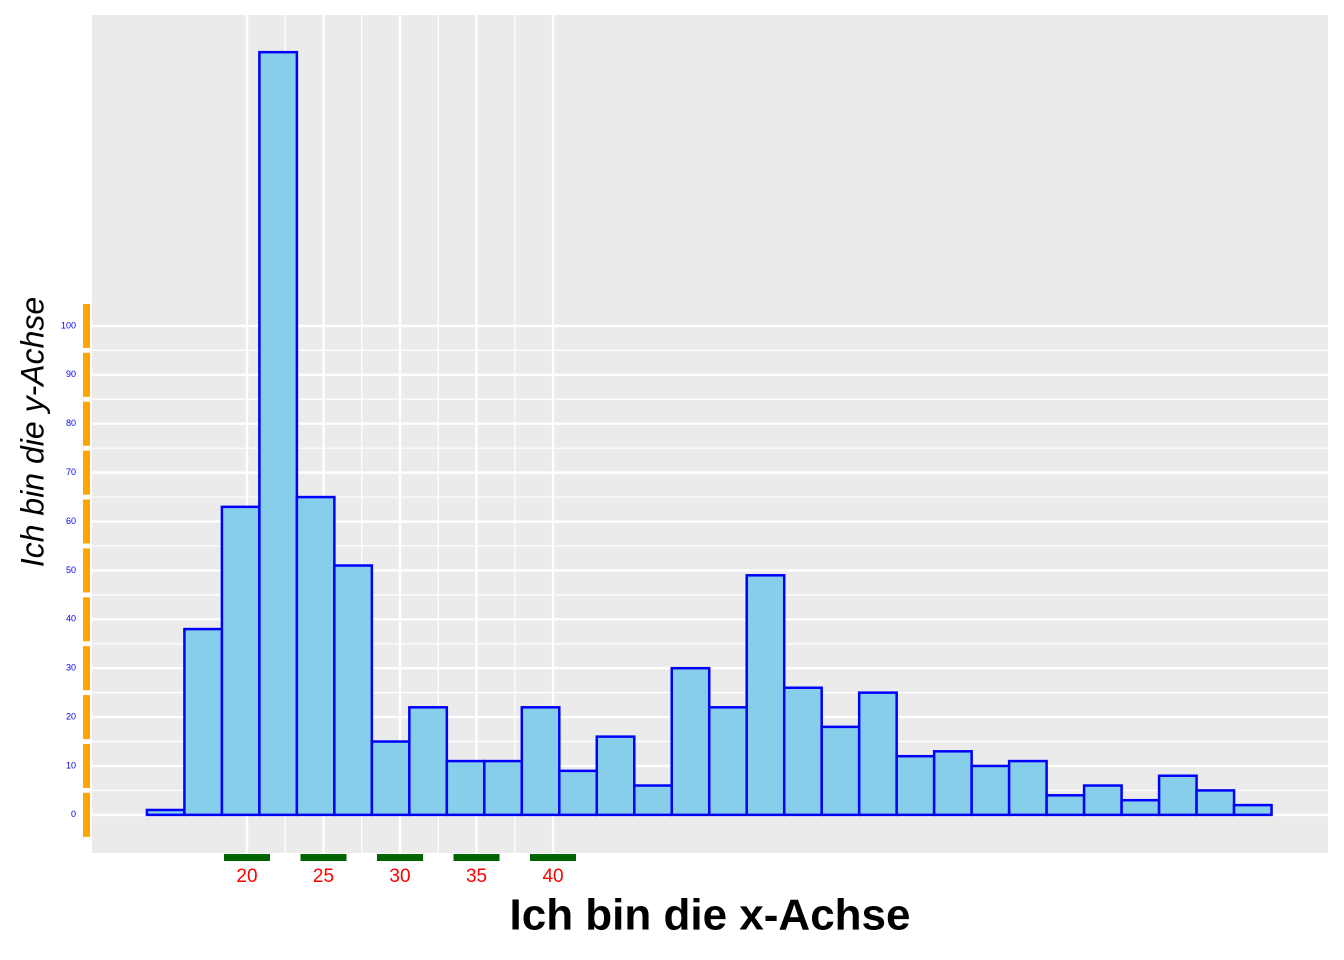 The width and height of the screenshot is (1344, 960). What do you see at coordinates (68, 325) in the screenshot?
I see `y-tick-label: 100` at bounding box center [68, 325].